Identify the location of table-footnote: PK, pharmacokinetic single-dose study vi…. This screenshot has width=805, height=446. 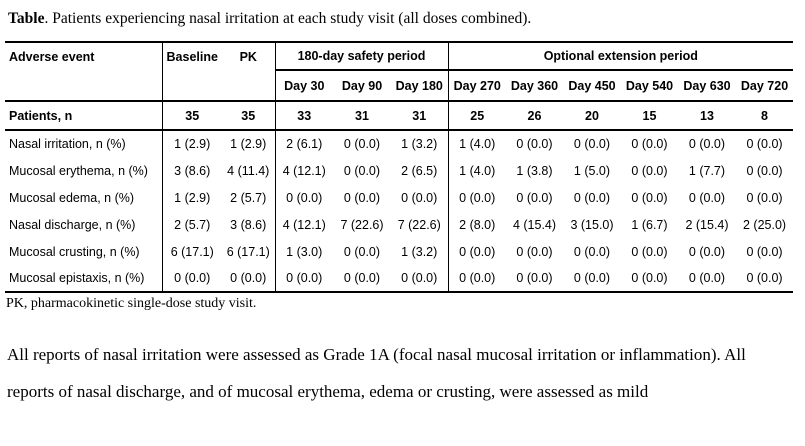
(131, 303).